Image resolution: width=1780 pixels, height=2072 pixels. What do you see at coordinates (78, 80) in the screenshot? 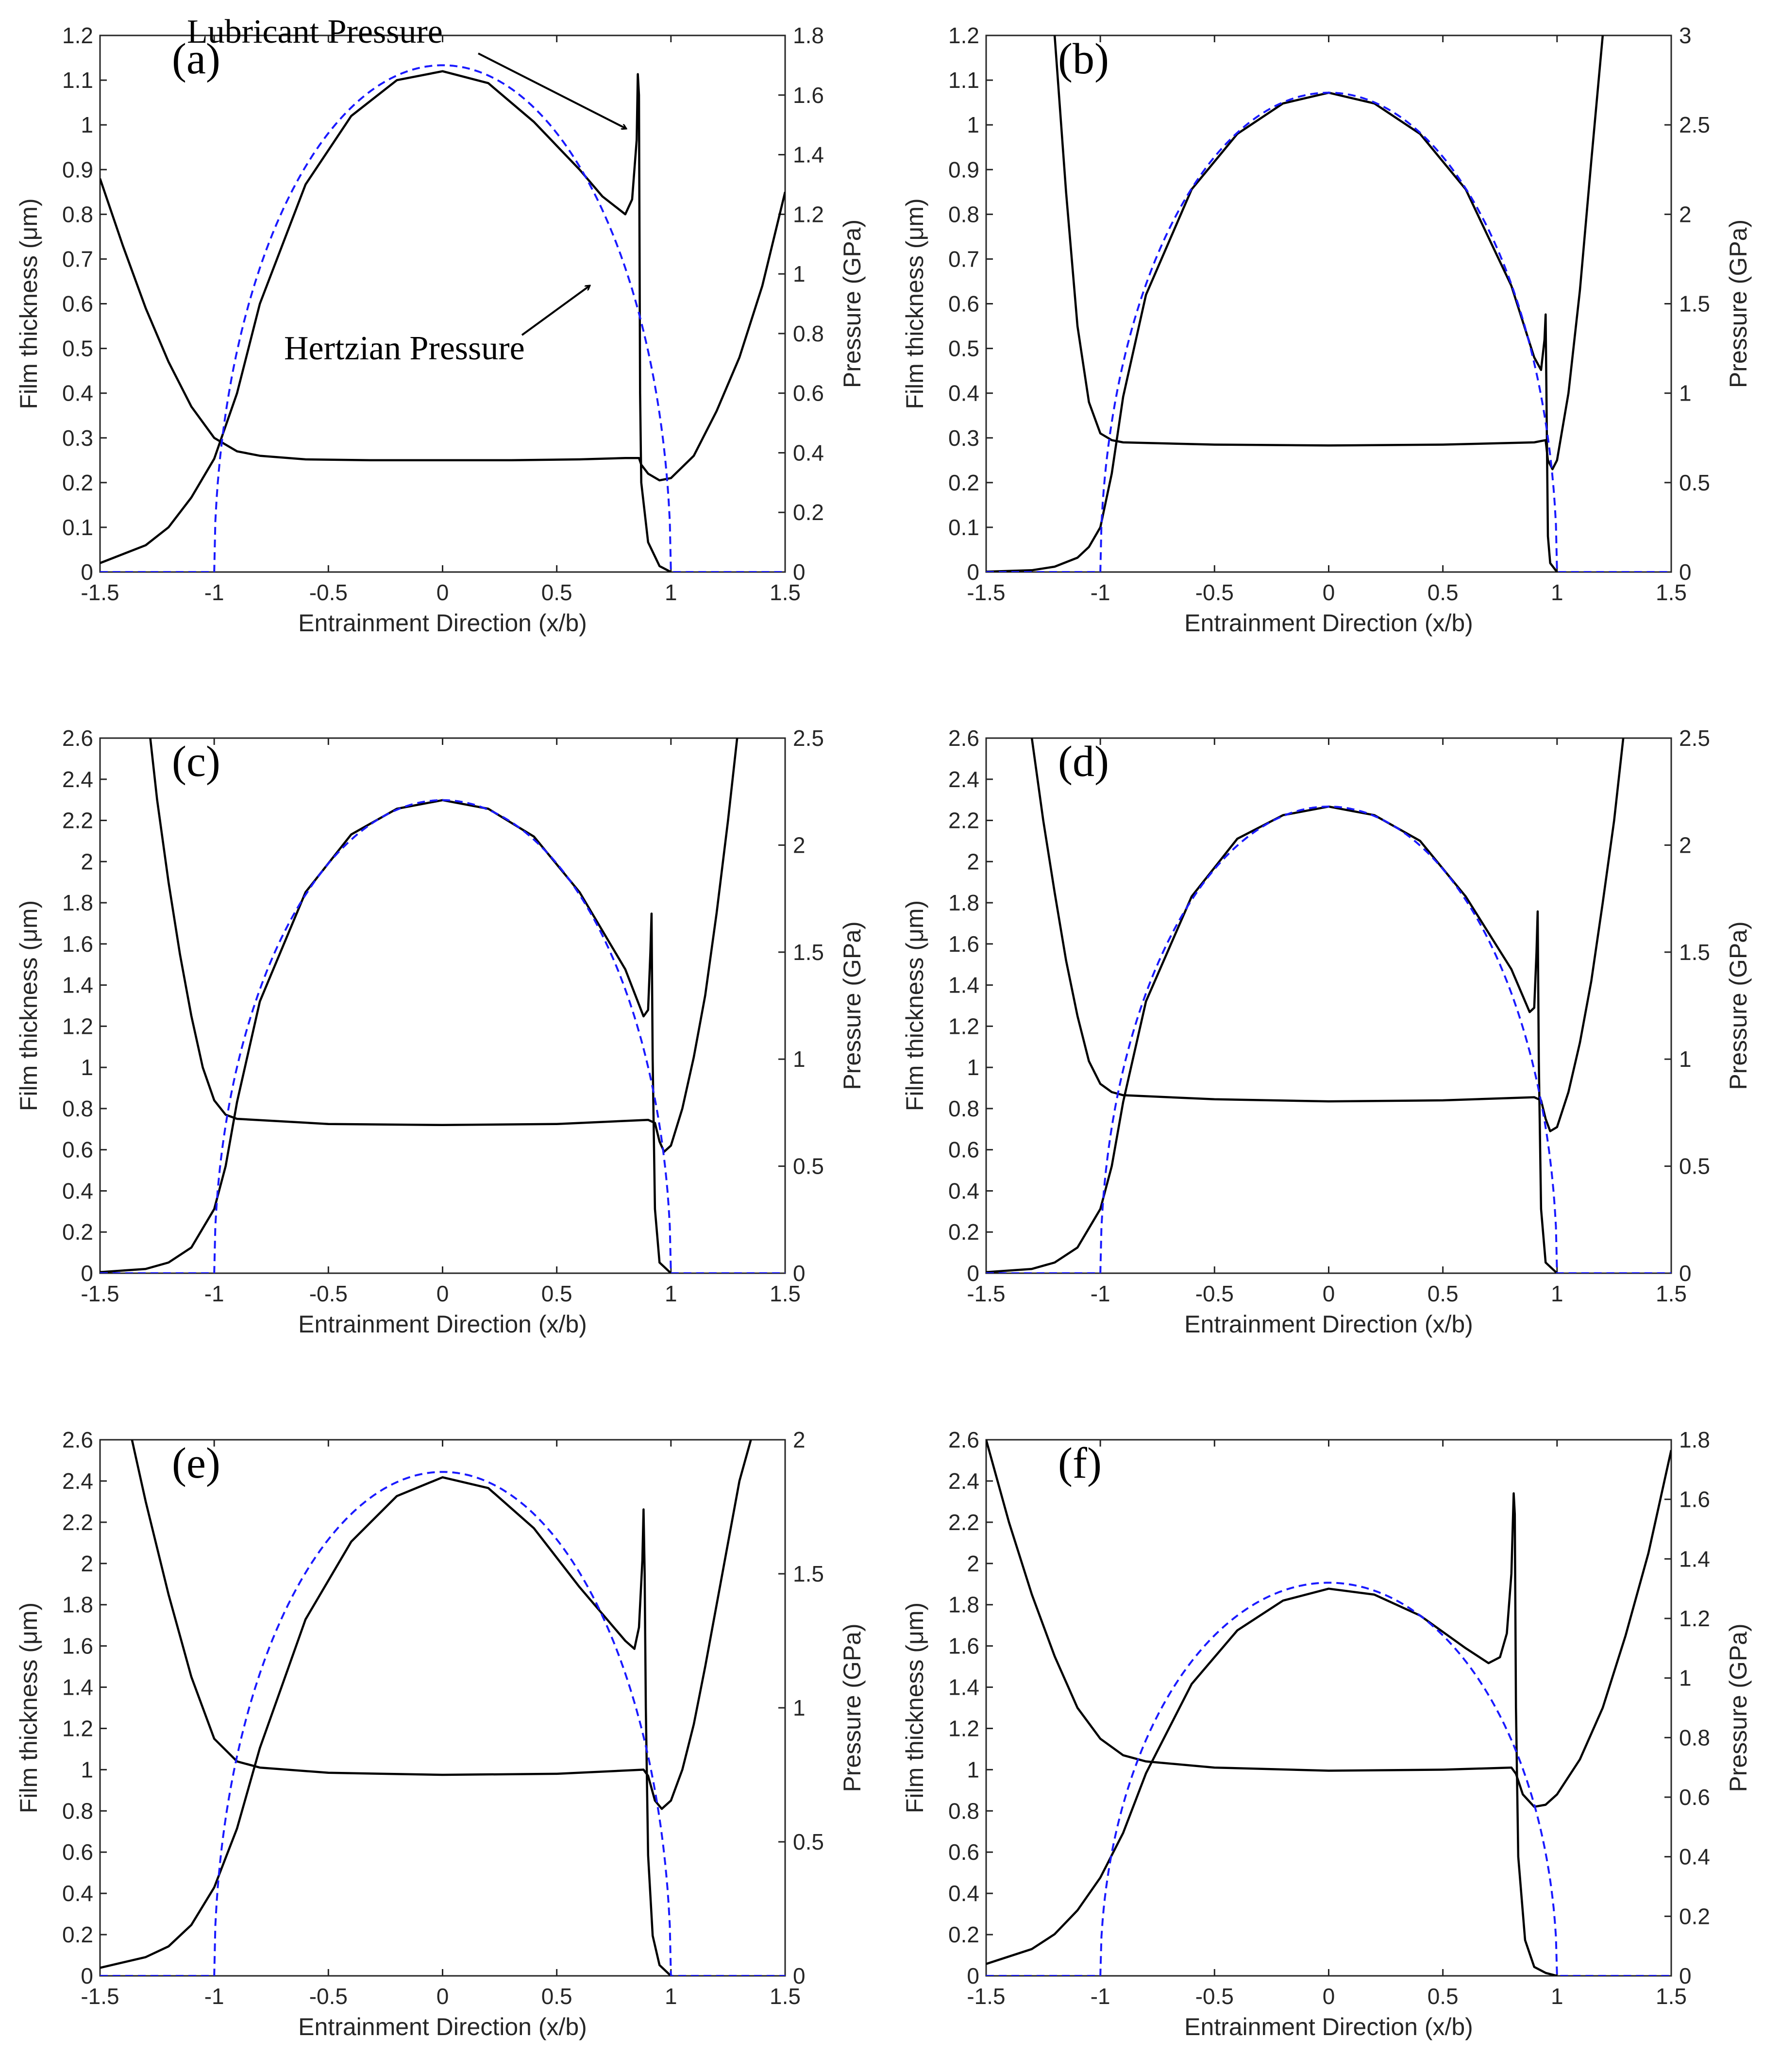
I see `y-left-tick-label: 1.1` at bounding box center [78, 80].